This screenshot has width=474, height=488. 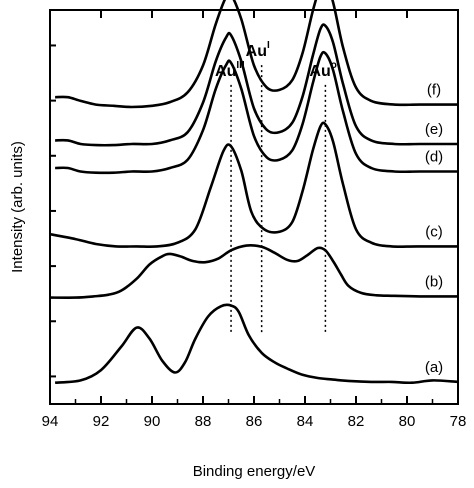 What do you see at coordinates (434, 129) in the screenshot?
I see `curve-label: (e)` at bounding box center [434, 129].